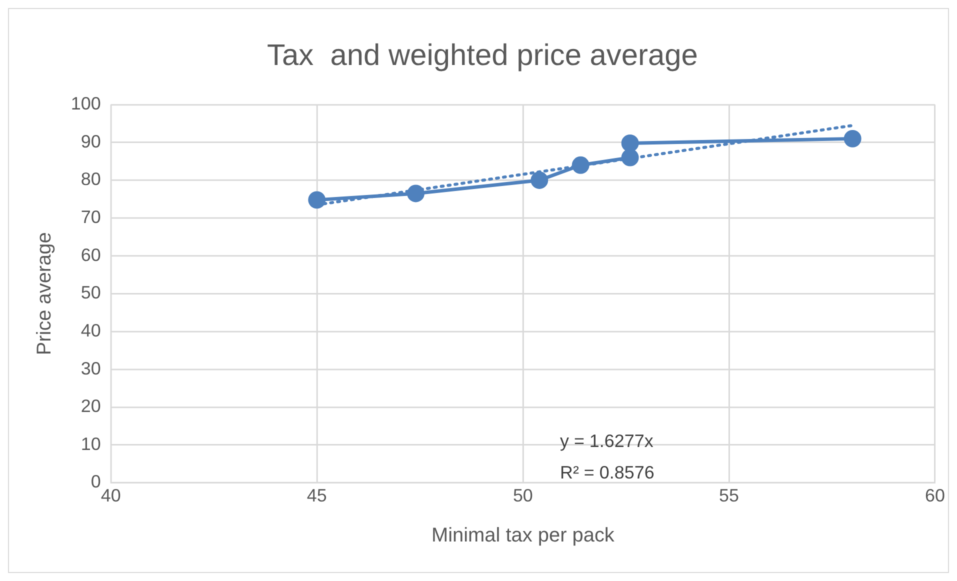 The height and width of the screenshot is (581, 957). I want to click on chart-title: Tax and weighted price average, so click(482, 55).